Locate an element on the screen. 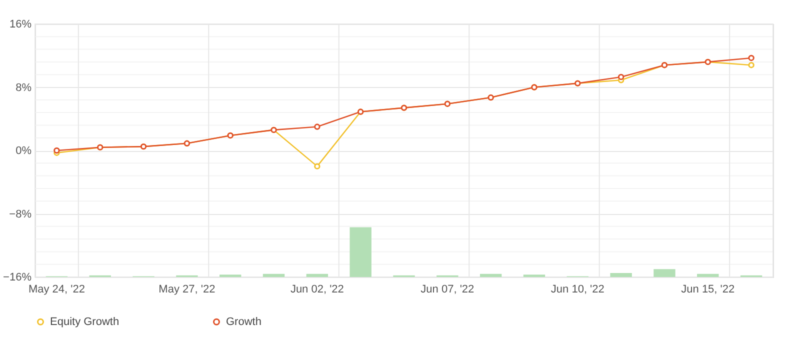 Image resolution: width=786 pixels, height=346 pixels. x-tick-label: May 27, '22 is located at coordinates (187, 290).